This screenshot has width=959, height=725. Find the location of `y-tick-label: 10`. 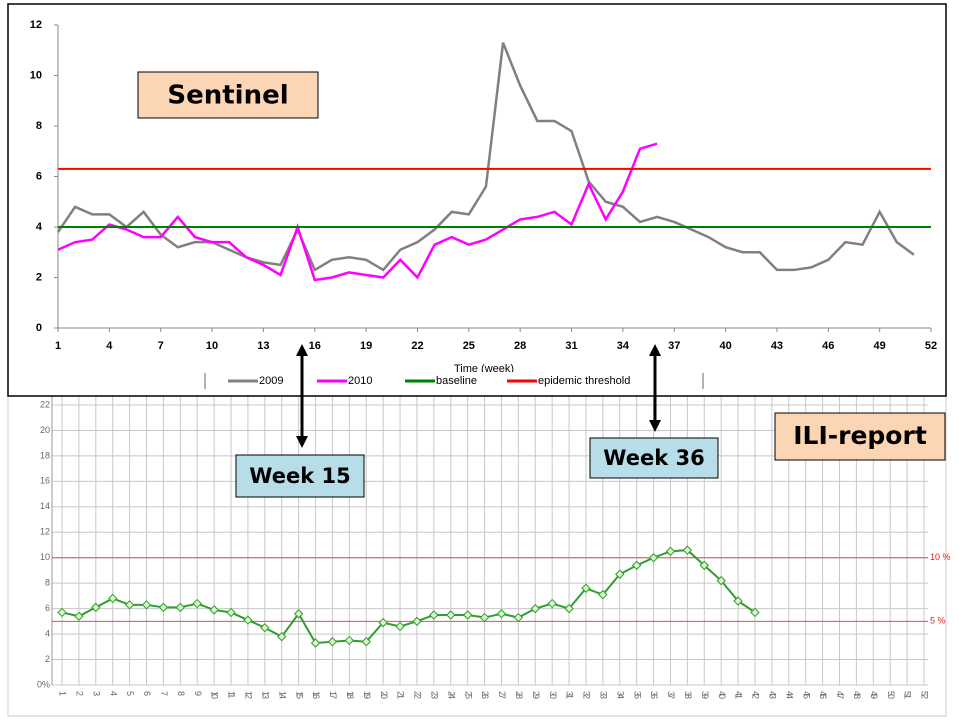

y-tick-label: 10 is located at coordinates (36, 75).